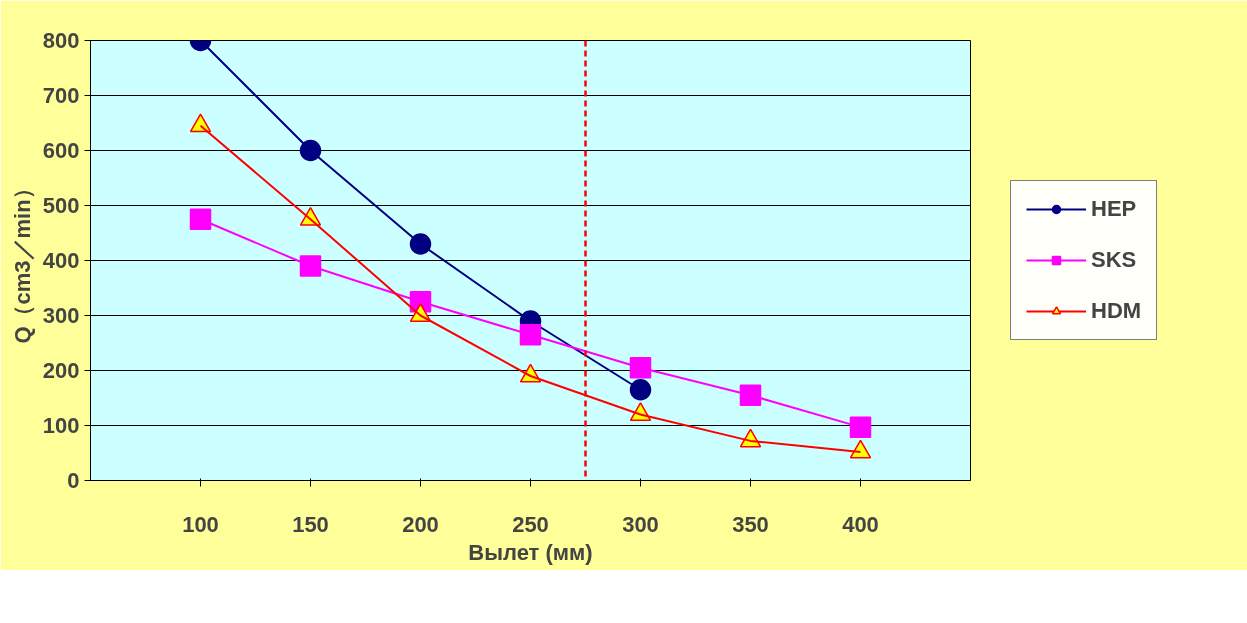  What do you see at coordinates (61, 425) in the screenshot?
I see `y-tick-label: 100` at bounding box center [61, 425].